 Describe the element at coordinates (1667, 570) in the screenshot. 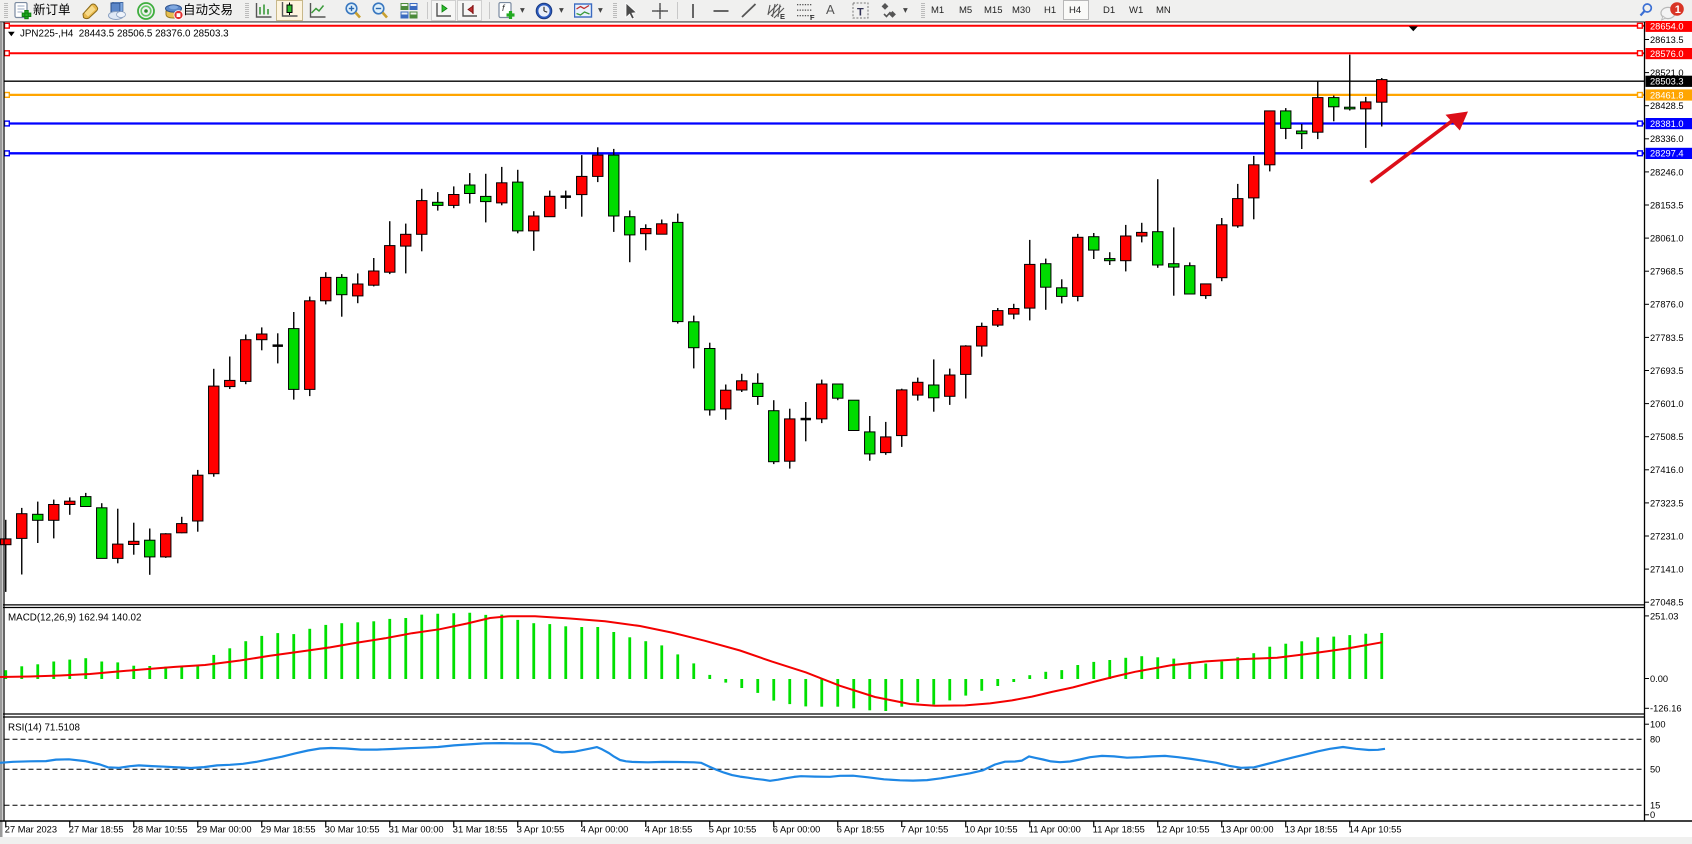

I see `svg-text: 27141.0` at that location.